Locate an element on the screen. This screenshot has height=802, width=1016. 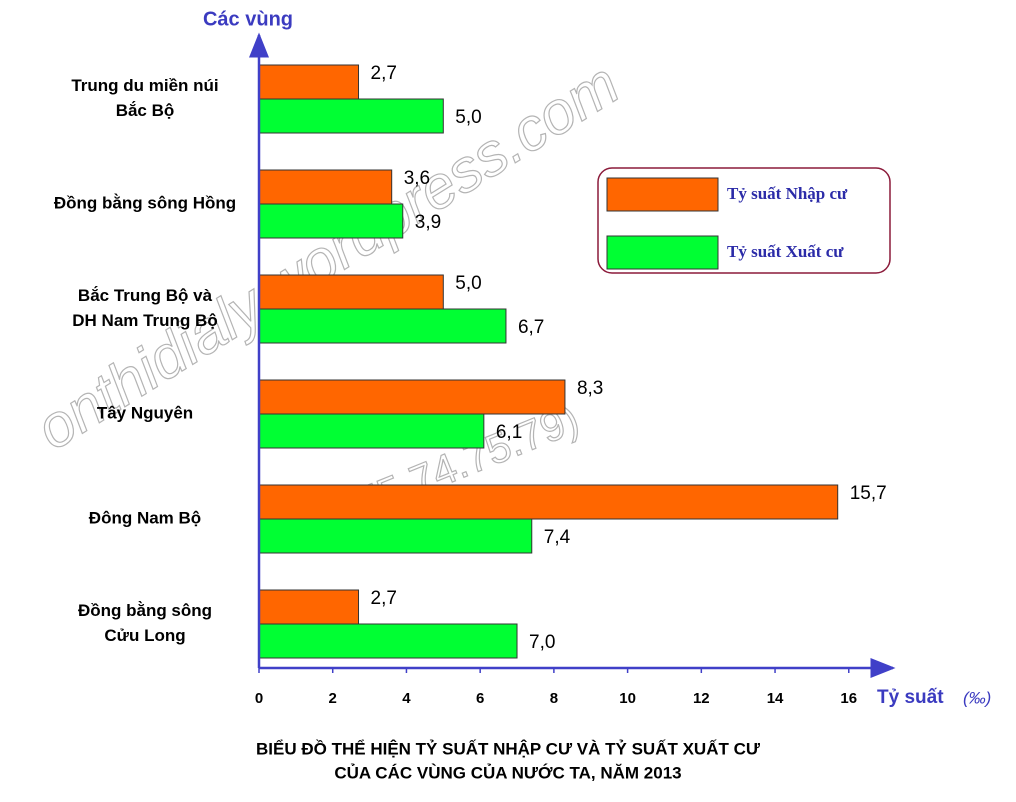
value-label: 6,1 is located at coordinates (509, 432).